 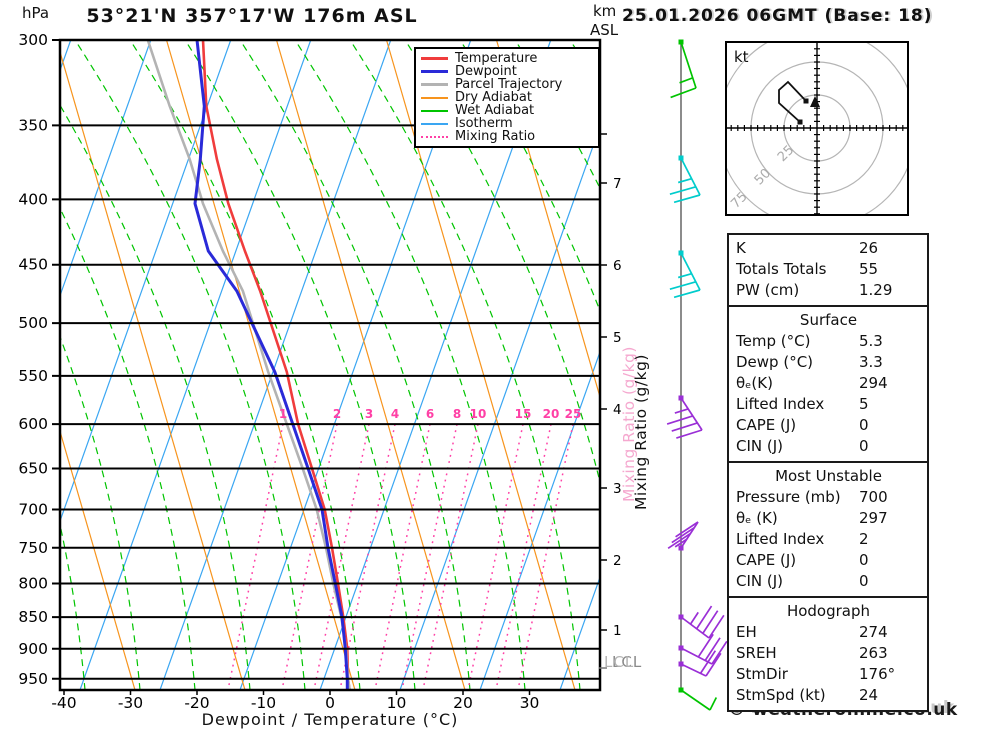 I want to click on svg-text: 600, so click(x=33, y=424).